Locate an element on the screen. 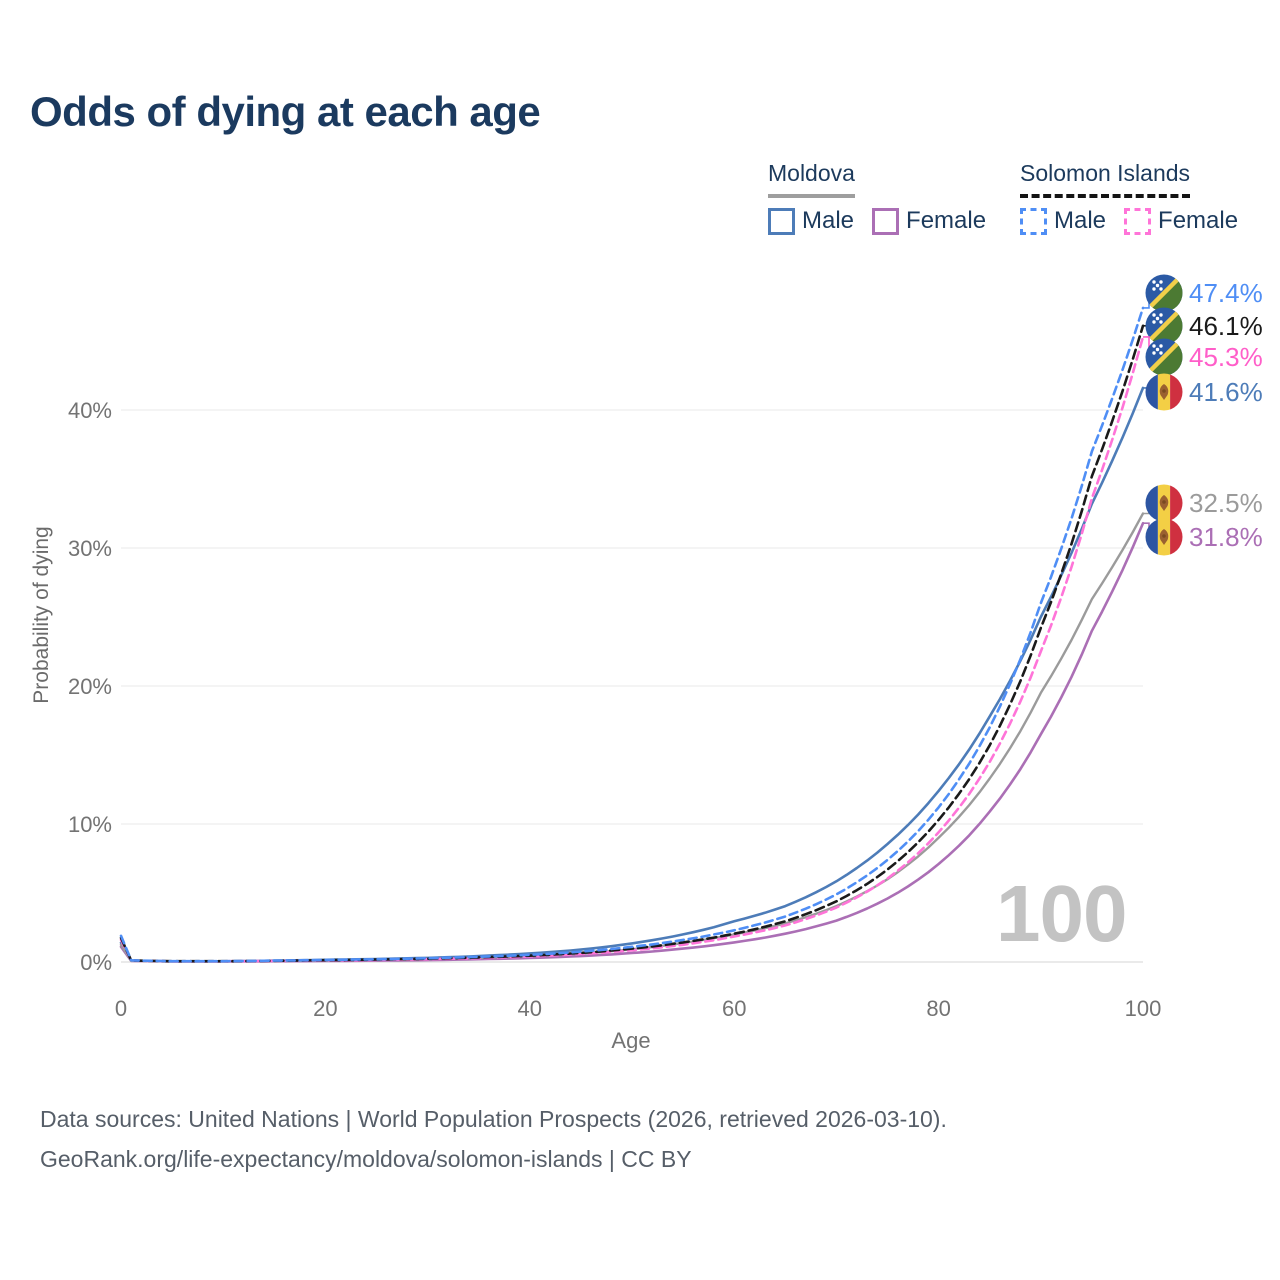  legend-country-solomon-islands: Solomon Islands is located at coordinates (1105, 179).